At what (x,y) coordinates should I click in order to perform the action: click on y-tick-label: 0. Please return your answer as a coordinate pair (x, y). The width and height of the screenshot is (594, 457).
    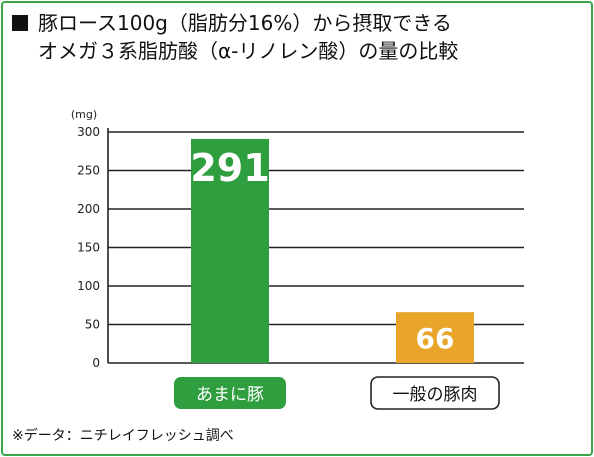
    Looking at the image, I should click on (96, 363).